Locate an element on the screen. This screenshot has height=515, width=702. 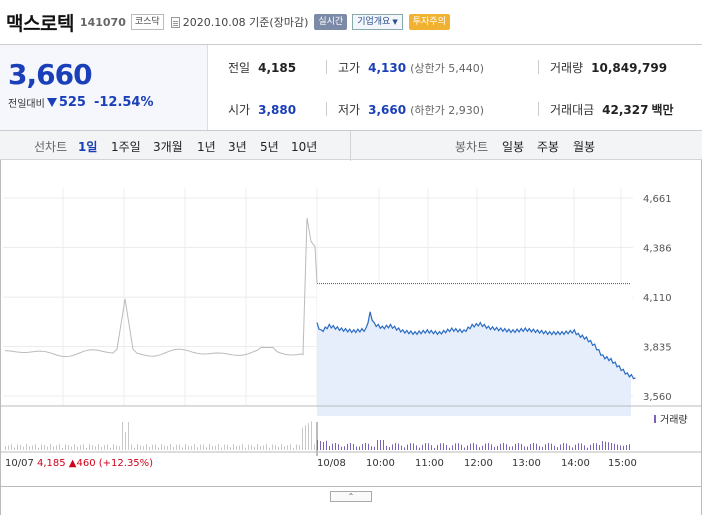
period-1w: 1주일 is located at coordinates (126, 147).